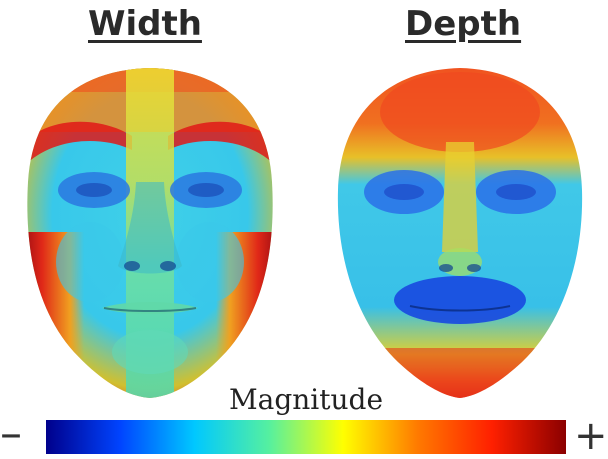 This screenshot has height=459, width=608. I want to click on colorbar-label: Magnitude, so click(306, 399).